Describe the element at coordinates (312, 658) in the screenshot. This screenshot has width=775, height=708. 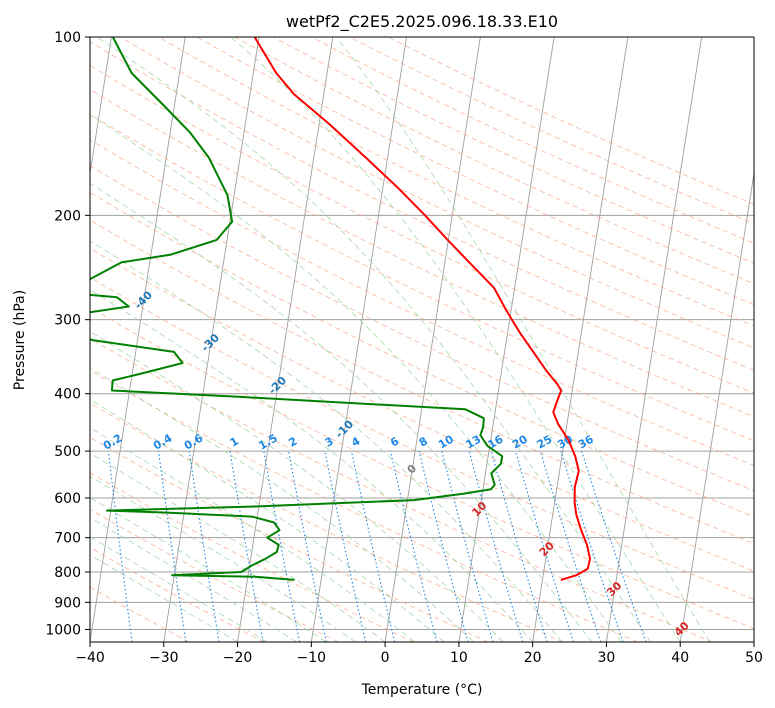
I see `x-tick-label: −10` at that location.